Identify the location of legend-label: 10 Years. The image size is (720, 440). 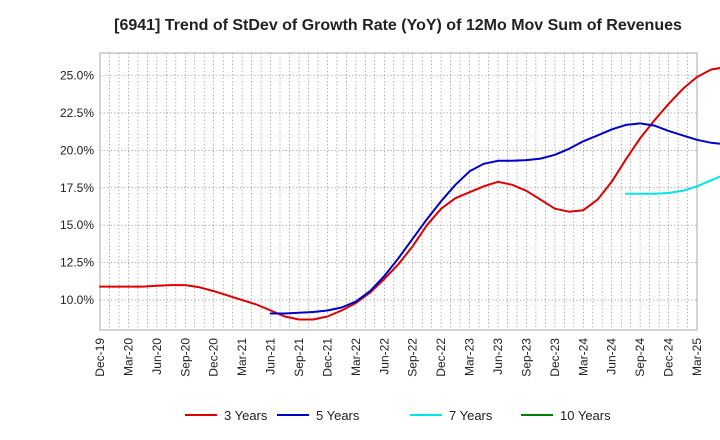
(585, 415).